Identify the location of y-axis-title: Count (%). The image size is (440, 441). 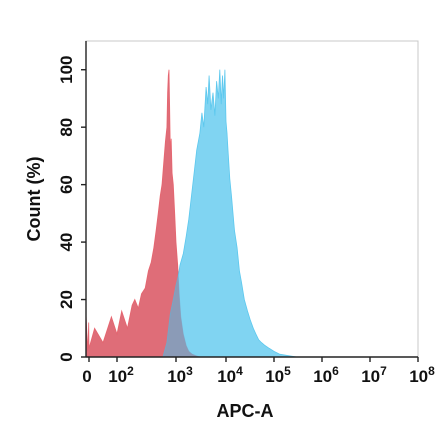
(34, 199).